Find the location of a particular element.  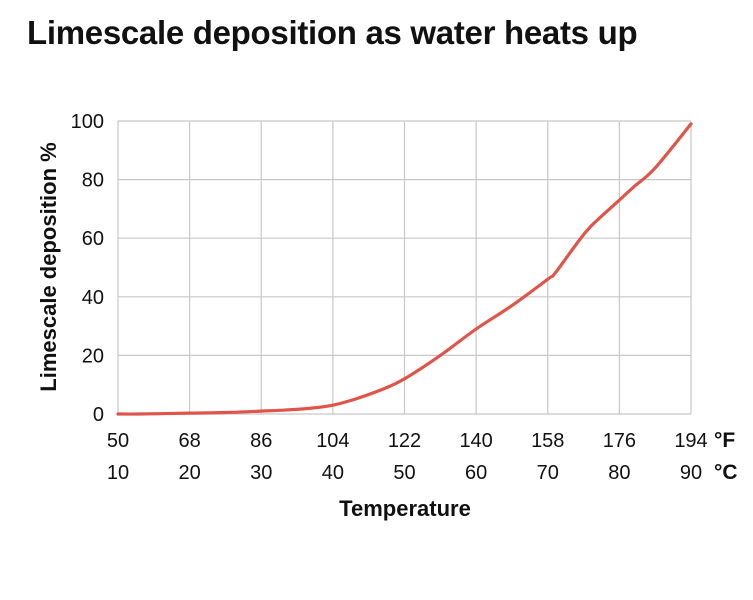

x-tick-label-fahrenheit: 158 is located at coordinates (547, 441).